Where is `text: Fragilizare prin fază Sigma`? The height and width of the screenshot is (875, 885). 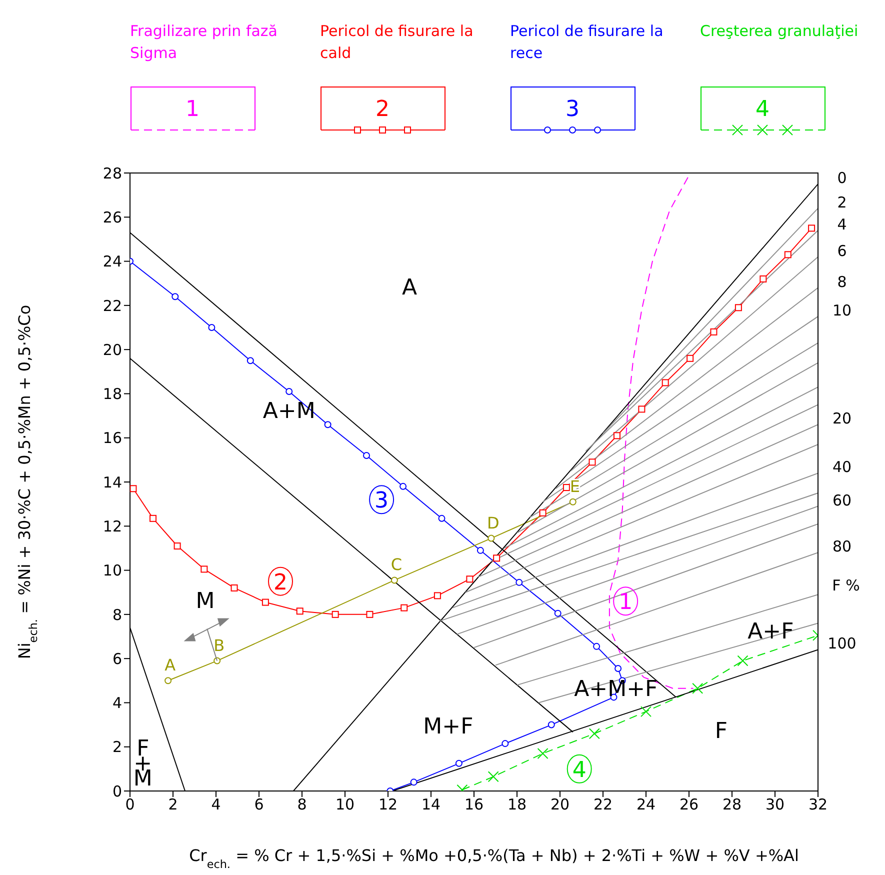 text: Fragilizare prin fază Sigma is located at coordinates (204, 42).